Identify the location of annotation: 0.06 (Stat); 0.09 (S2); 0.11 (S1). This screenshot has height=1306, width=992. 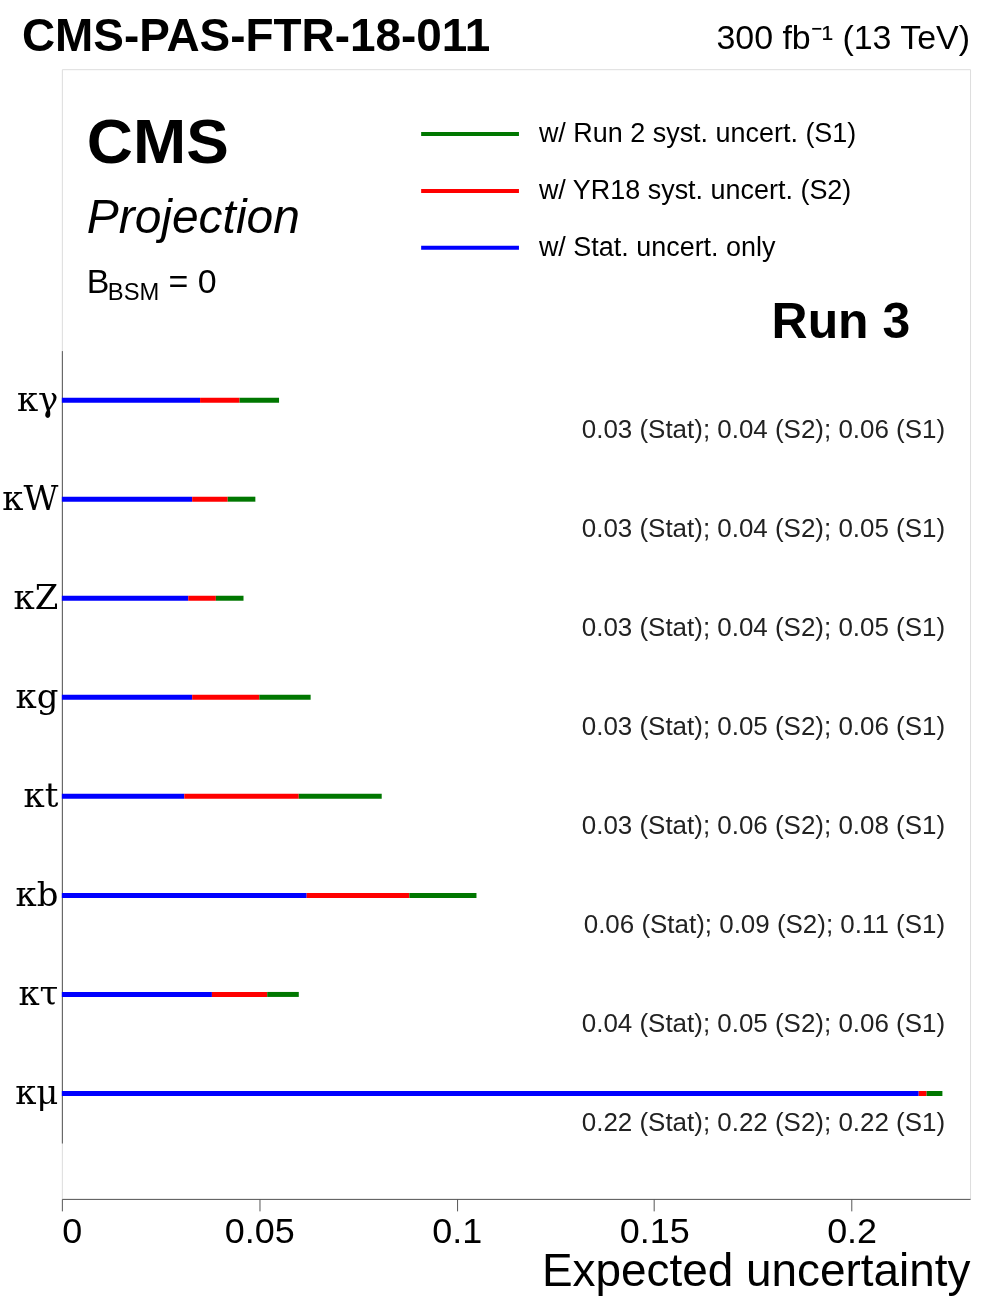
(764, 924).